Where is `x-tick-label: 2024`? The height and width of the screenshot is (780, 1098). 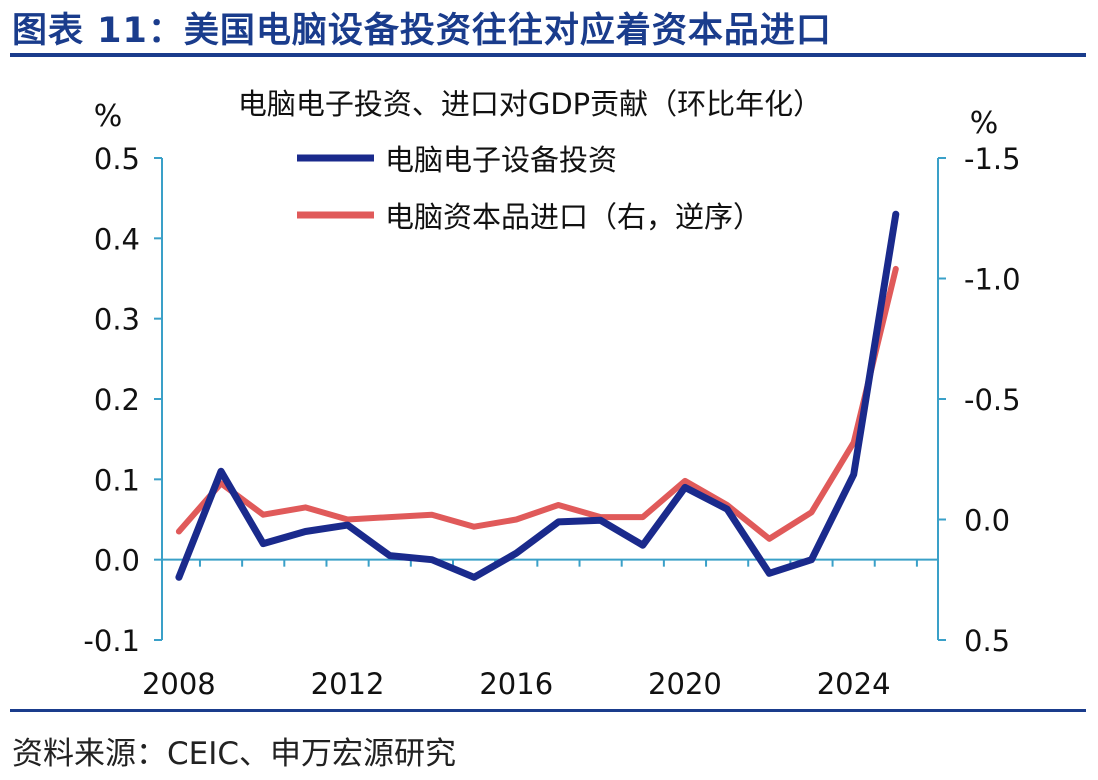
x-tick-label: 2024 is located at coordinates (854, 683).